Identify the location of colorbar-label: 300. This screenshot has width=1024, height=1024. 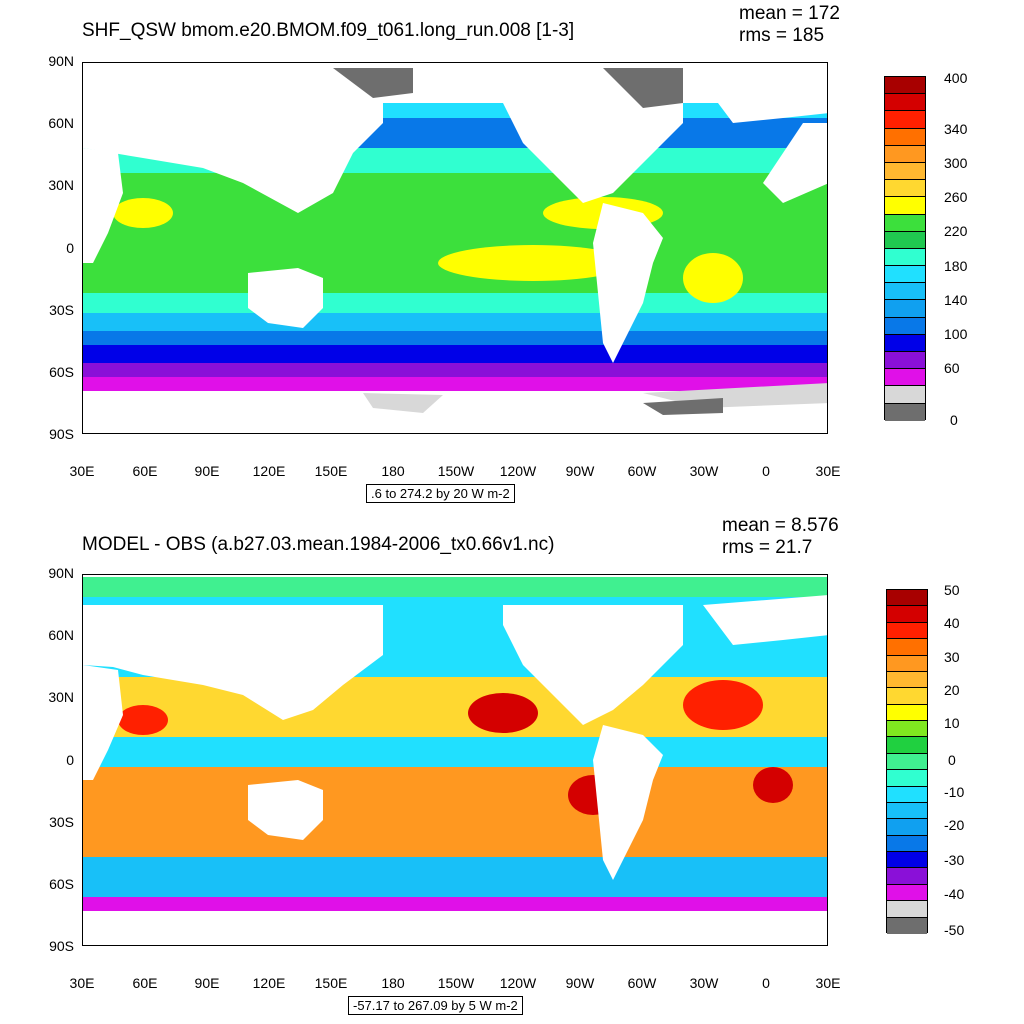
(956, 163).